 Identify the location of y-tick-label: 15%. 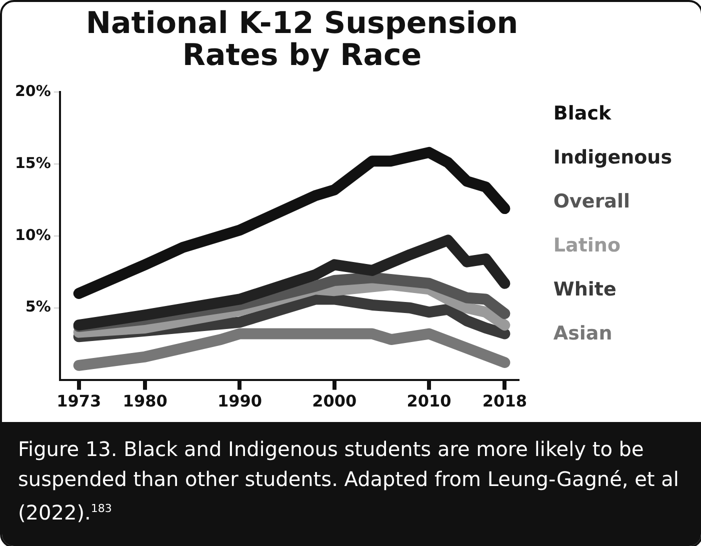
(32, 163).